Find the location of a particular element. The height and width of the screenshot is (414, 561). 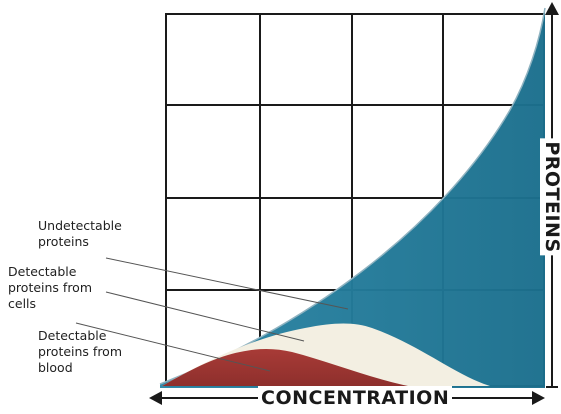

callout-detectable-proteins-blood: Detectable proteins from blood is located at coordinates (98, 352).